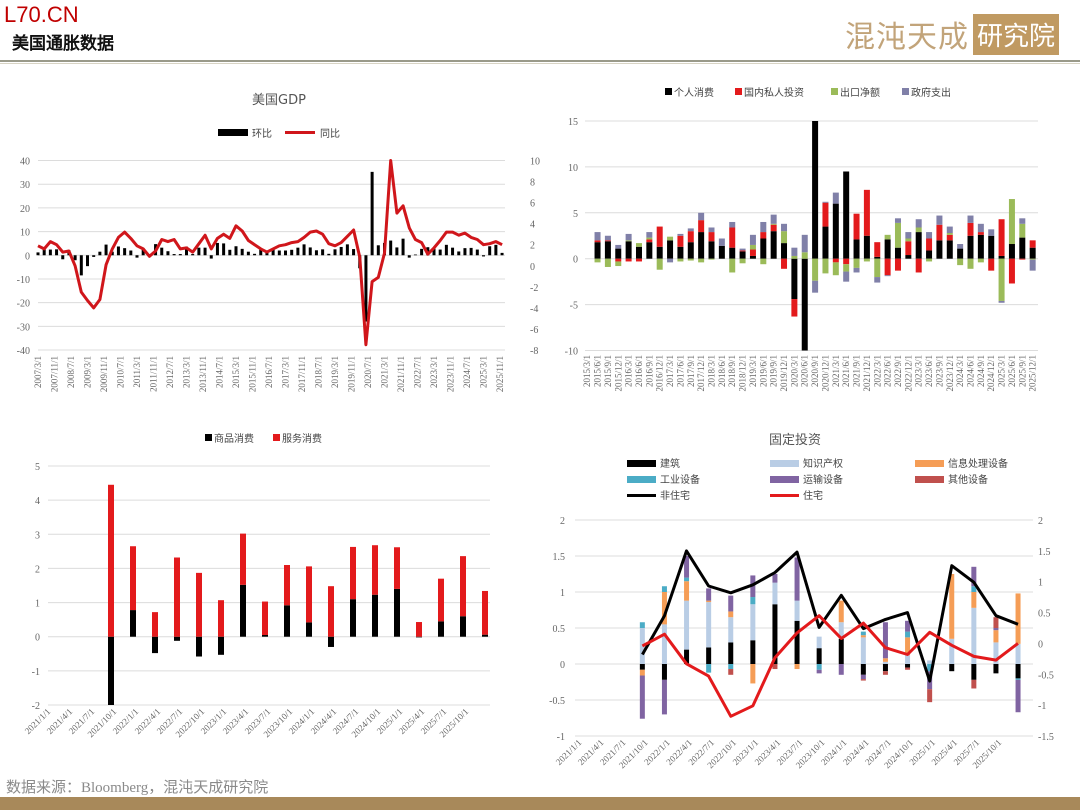  I want to click on legend-label: 非住宅, so click(675, 495).